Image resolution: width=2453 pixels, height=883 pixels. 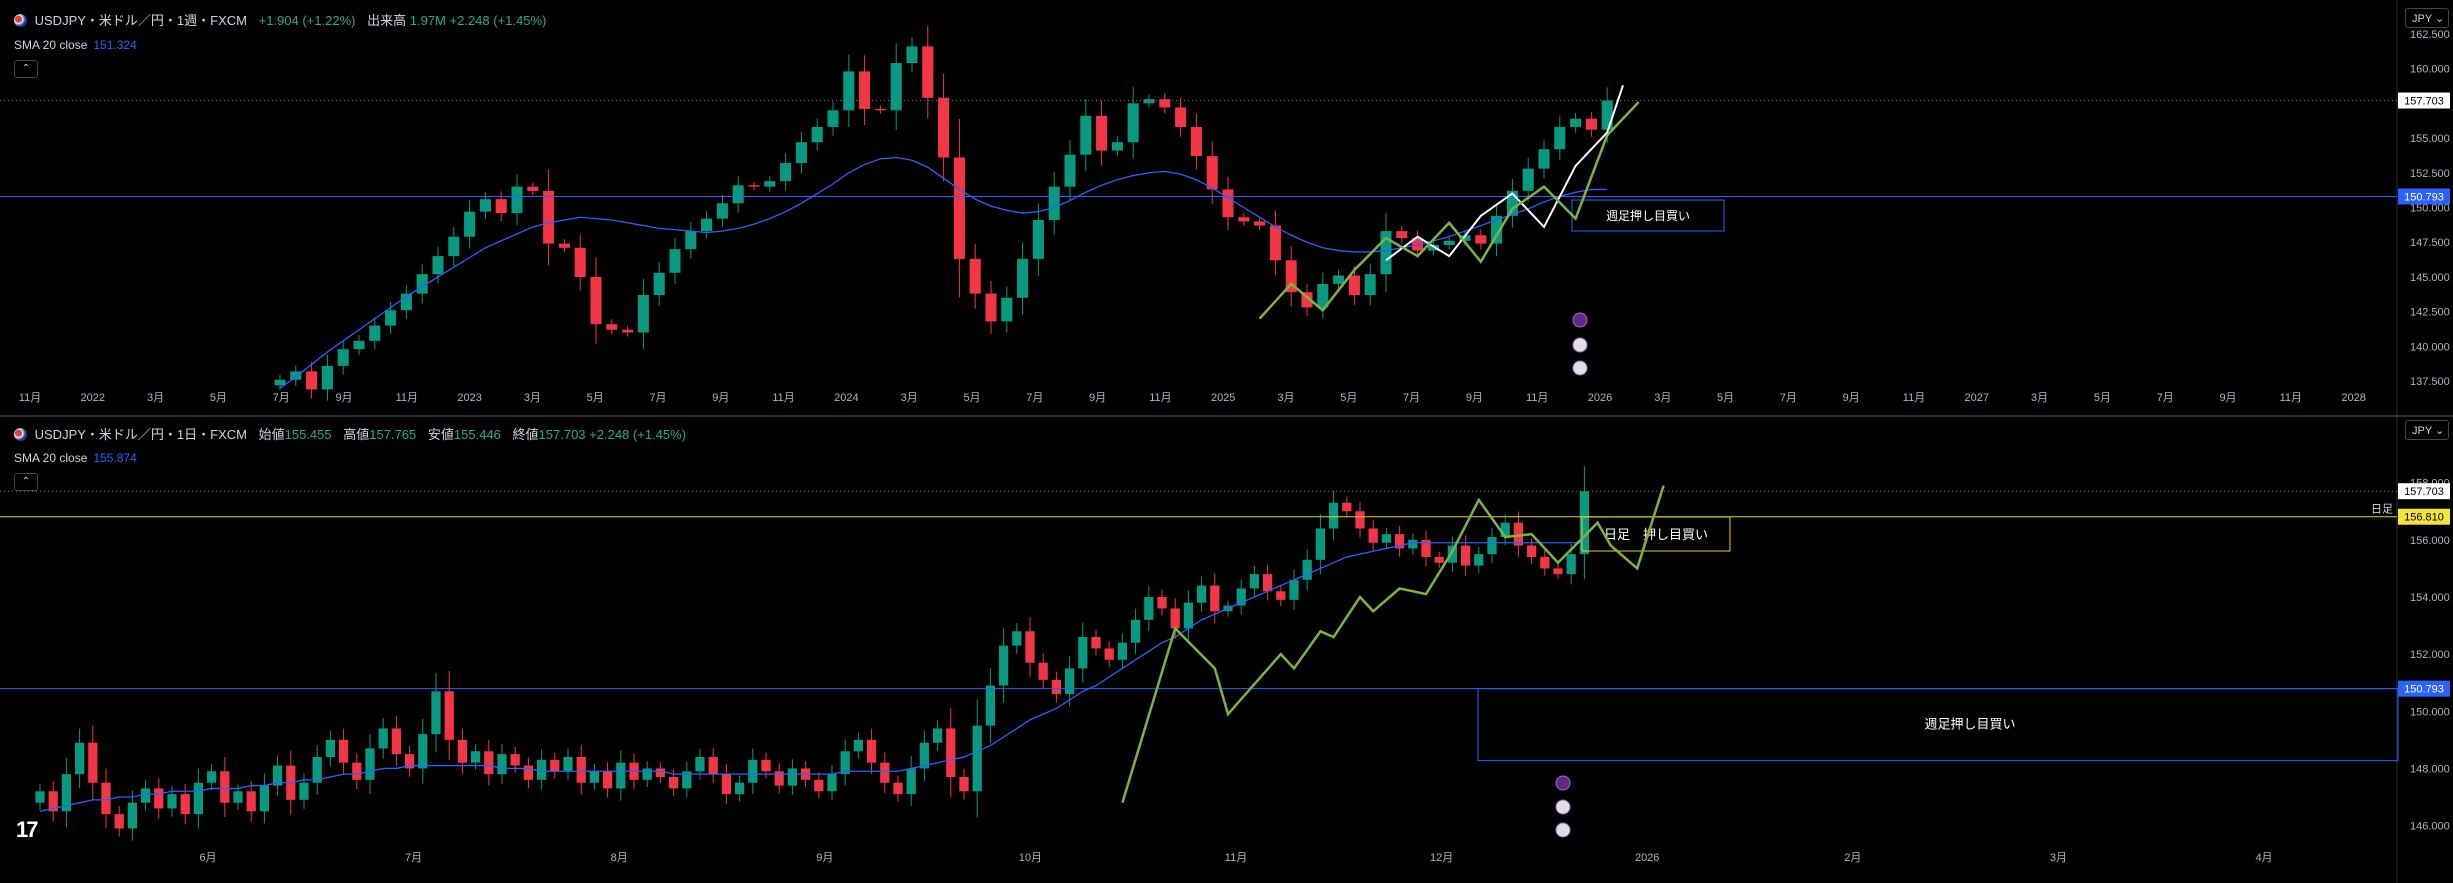 I want to click on daily-collapse-button: ⌃, so click(x=26, y=482).